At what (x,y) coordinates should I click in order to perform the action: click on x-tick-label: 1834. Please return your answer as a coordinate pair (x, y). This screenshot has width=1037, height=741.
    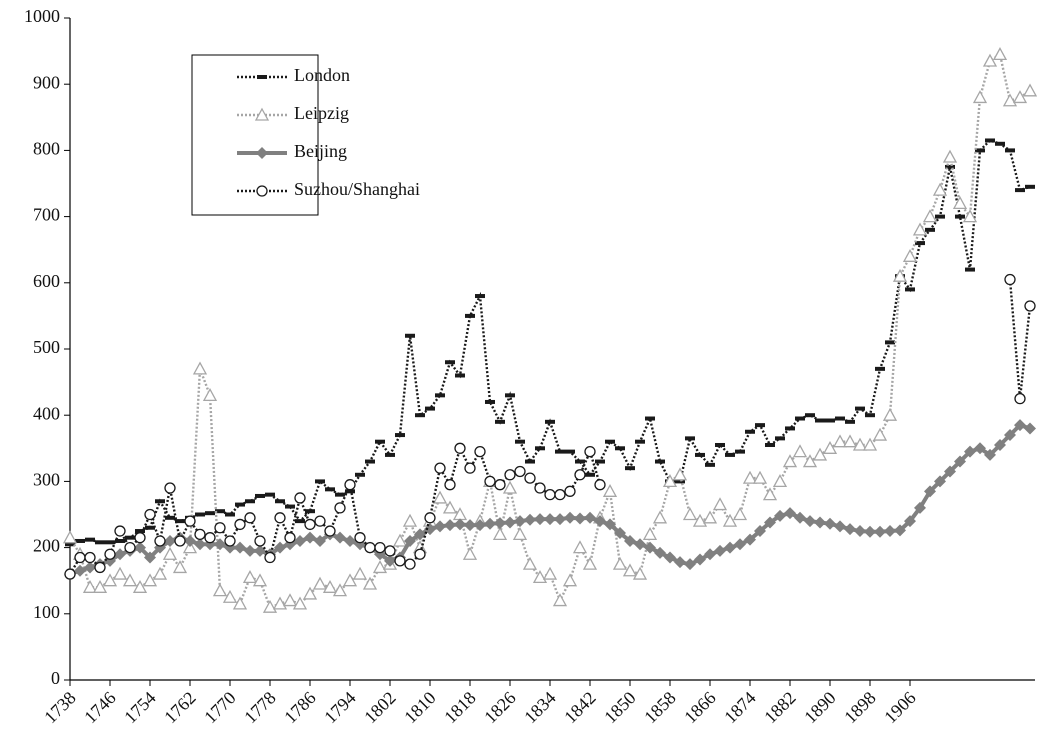
    Looking at the image, I should click on (540, 708).